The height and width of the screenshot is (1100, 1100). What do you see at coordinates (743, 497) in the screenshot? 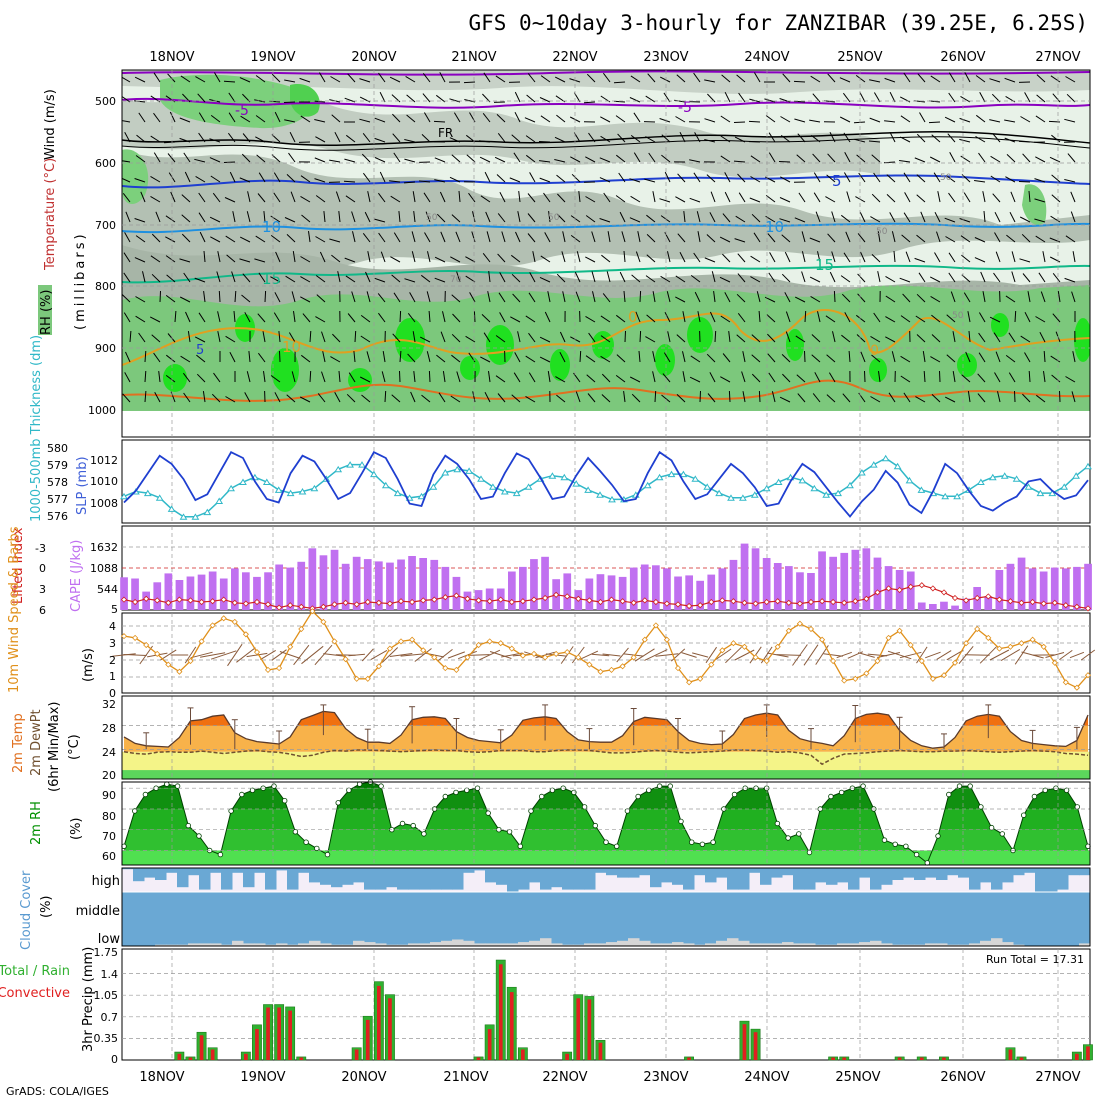
I see `thickness-point` at bounding box center [743, 497].